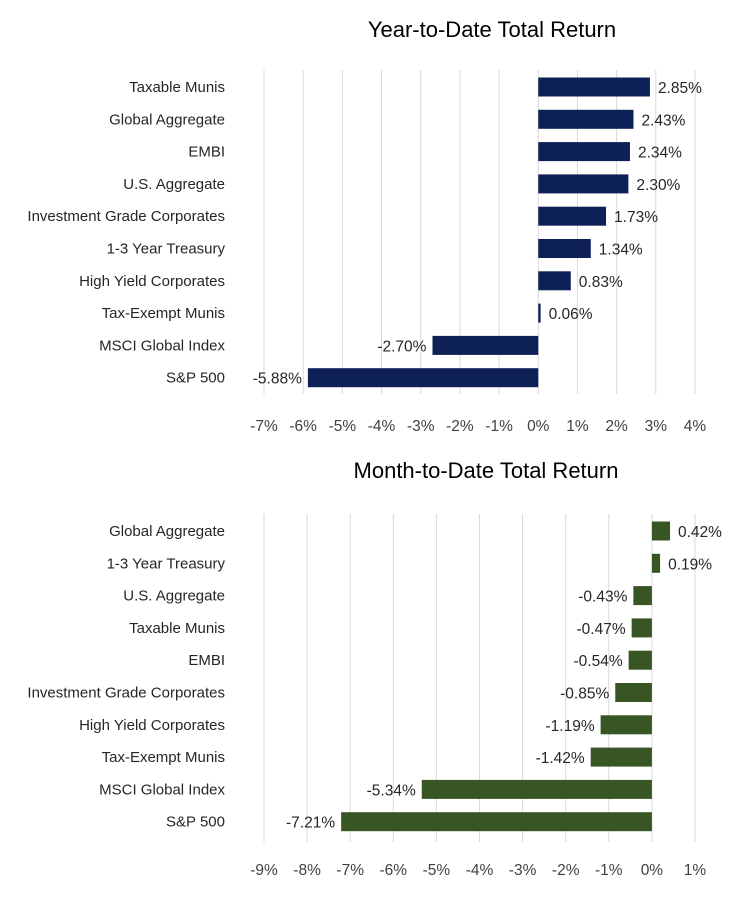  I want to click on data-label: 2.43%, so click(663, 120).